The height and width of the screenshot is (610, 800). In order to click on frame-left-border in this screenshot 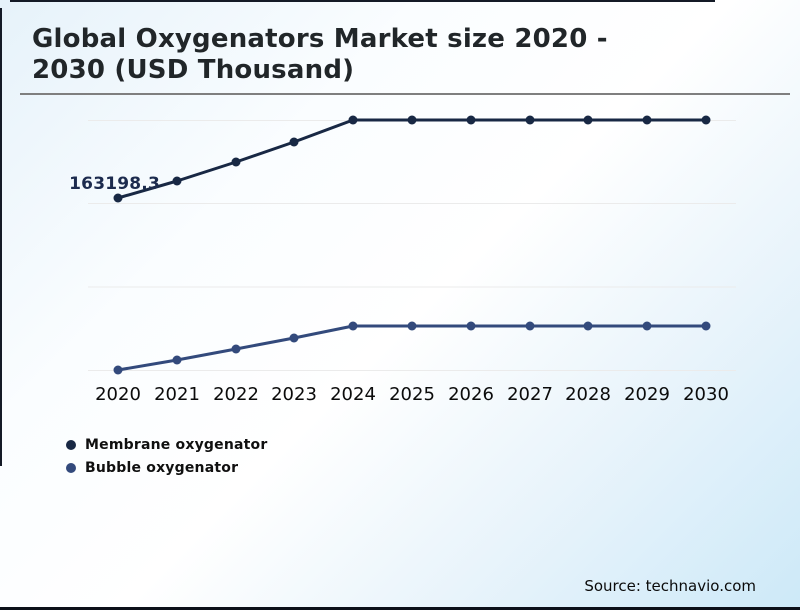, I will do `click(1, 237)`.